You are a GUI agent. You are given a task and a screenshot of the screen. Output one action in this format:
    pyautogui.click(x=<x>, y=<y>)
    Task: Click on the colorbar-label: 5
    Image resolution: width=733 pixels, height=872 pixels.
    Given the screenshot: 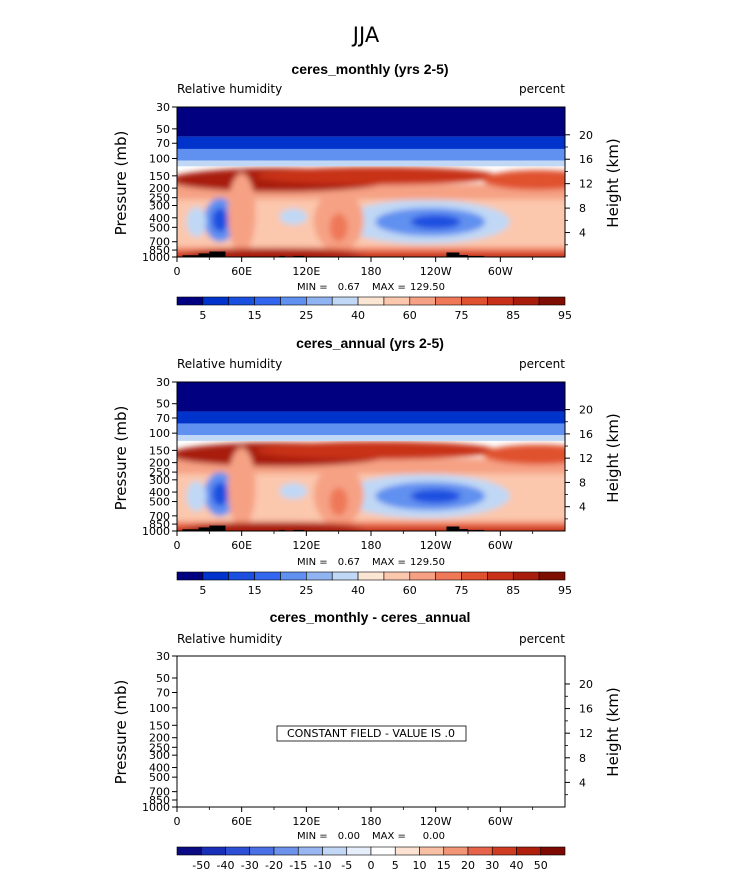 What is the action you would take?
    pyautogui.click(x=202, y=590)
    